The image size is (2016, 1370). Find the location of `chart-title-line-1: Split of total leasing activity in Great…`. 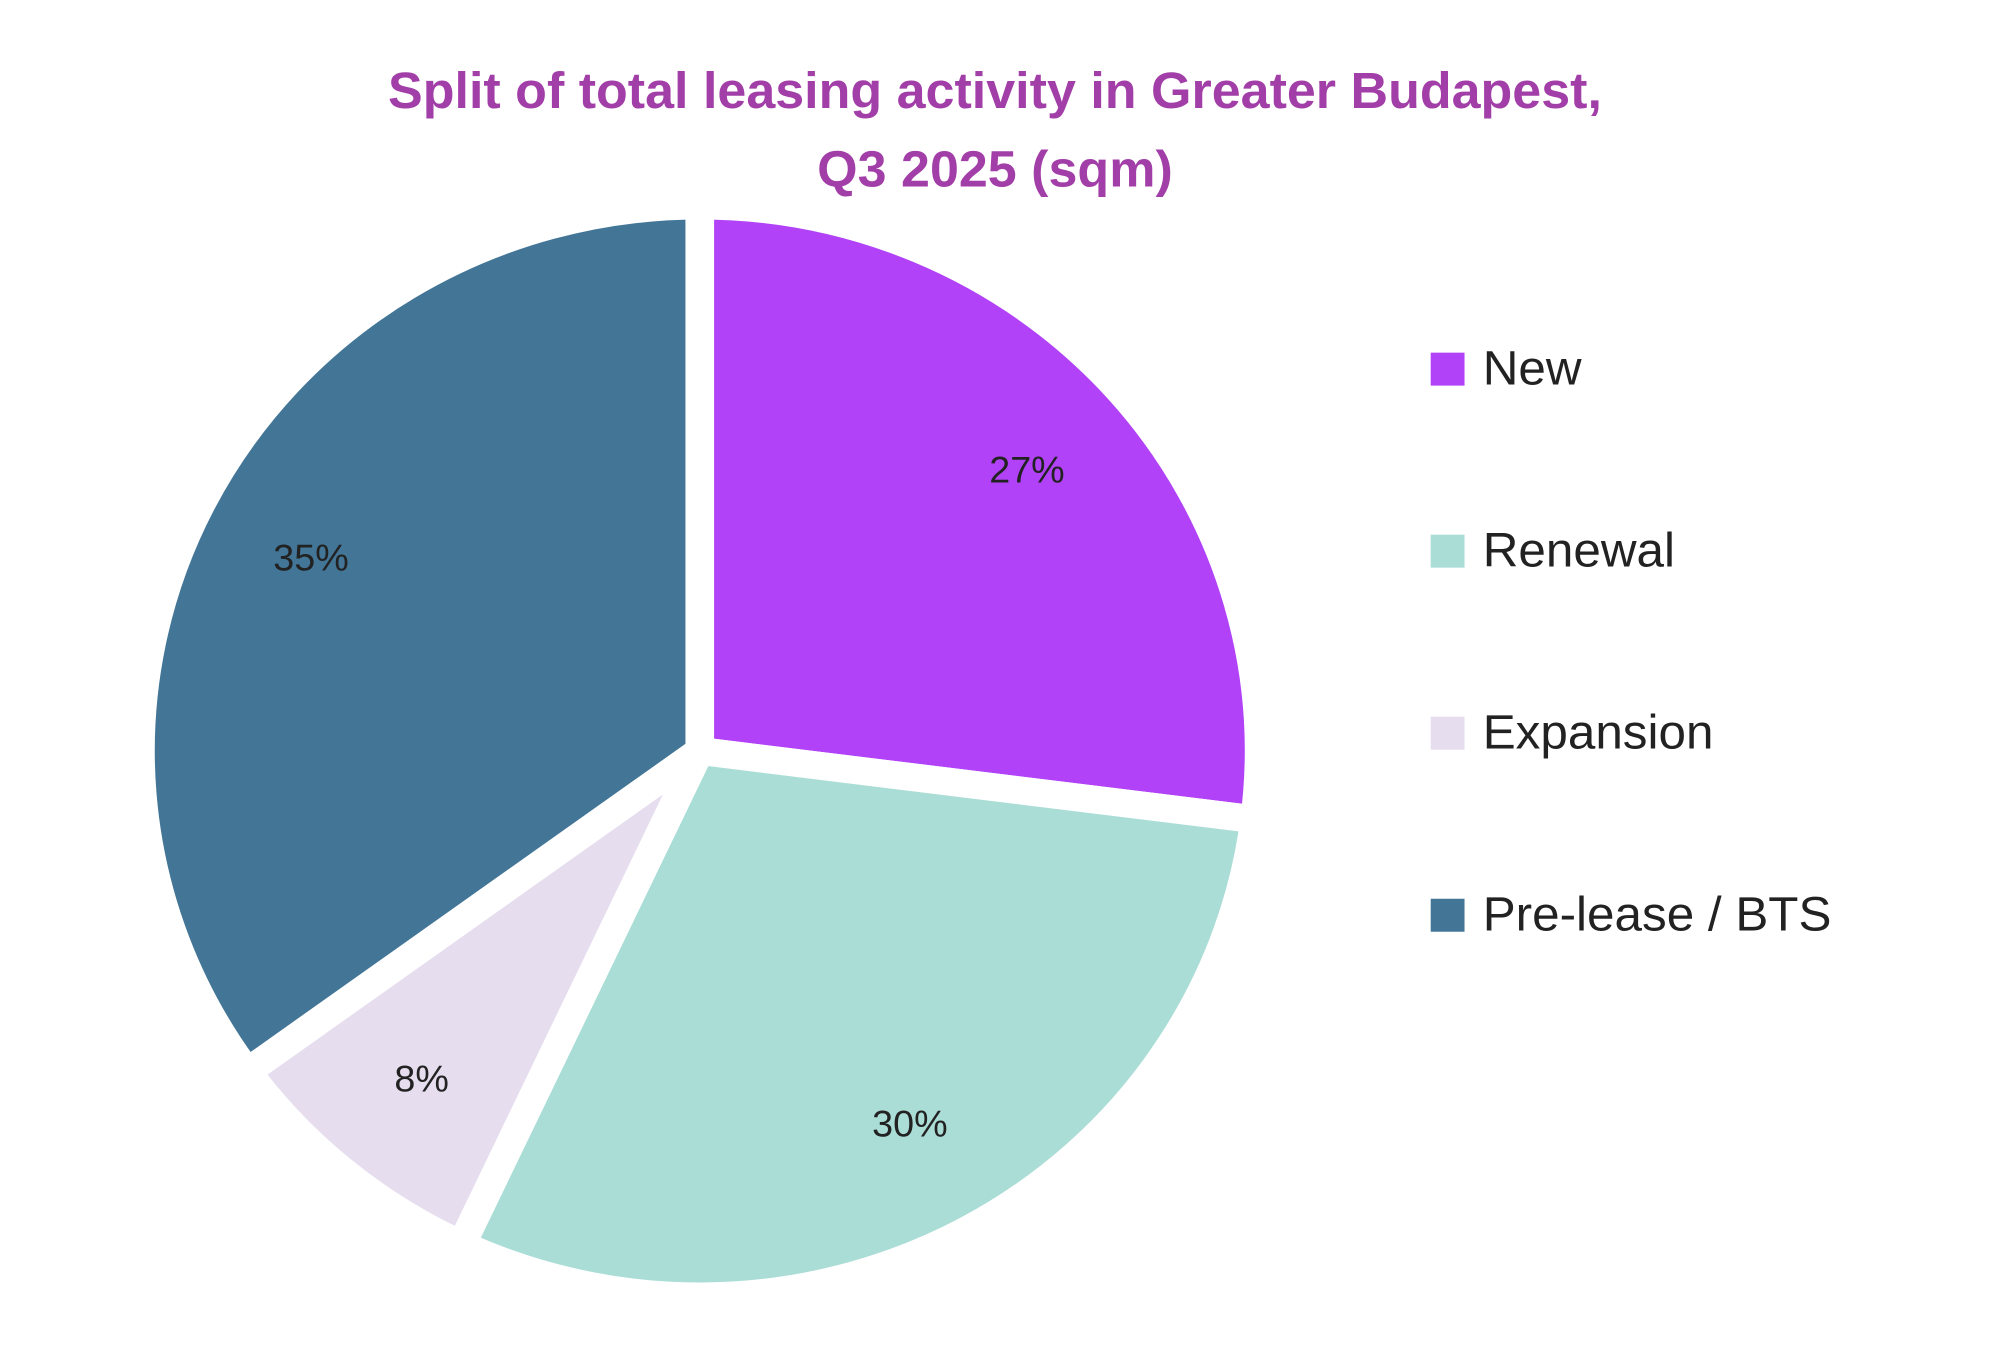

chart-title-line-1: Split of total leasing activity in Great… is located at coordinates (995, 89).